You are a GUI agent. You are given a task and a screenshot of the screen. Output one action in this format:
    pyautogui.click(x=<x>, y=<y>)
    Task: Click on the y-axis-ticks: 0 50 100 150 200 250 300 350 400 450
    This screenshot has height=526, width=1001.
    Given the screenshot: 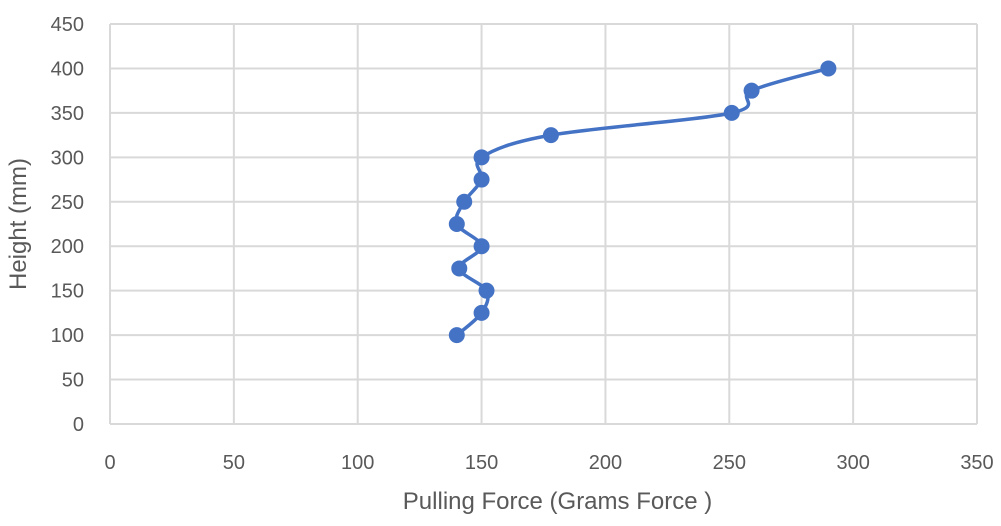 What is the action you would take?
    pyautogui.click(x=67, y=225)
    